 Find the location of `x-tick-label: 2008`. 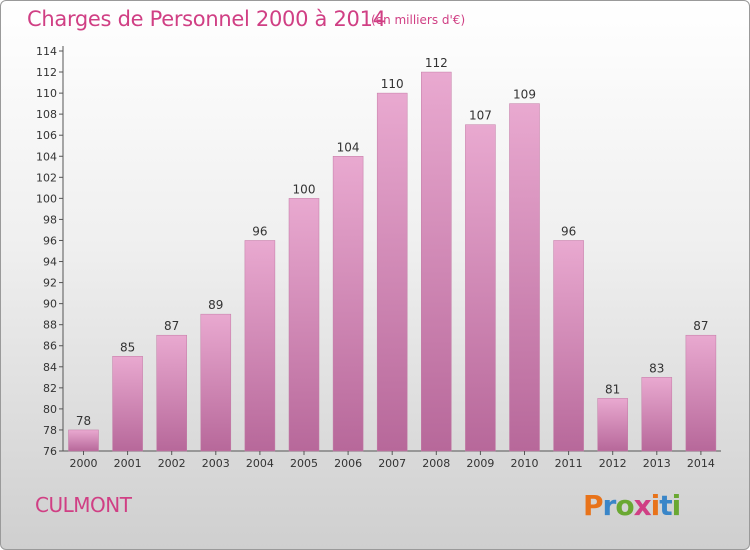

x-tick-label: 2008 is located at coordinates (436, 463).